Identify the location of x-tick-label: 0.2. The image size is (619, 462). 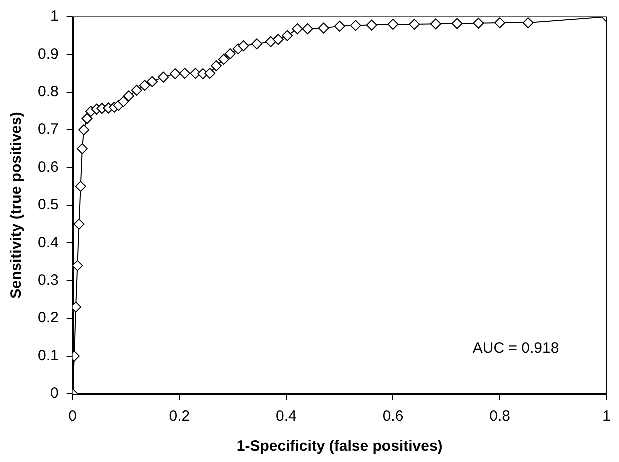
(179, 417).